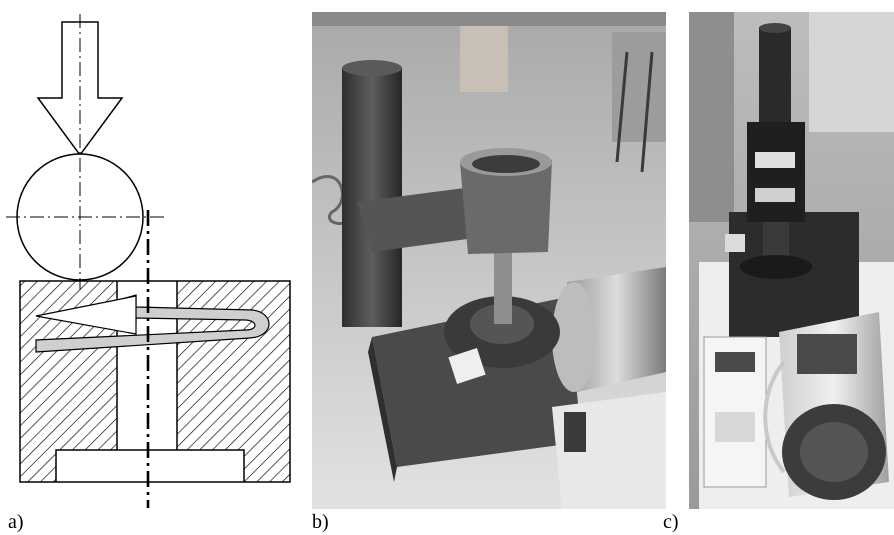 The image size is (894, 535). I want to click on caption-c: c), so click(671, 522).